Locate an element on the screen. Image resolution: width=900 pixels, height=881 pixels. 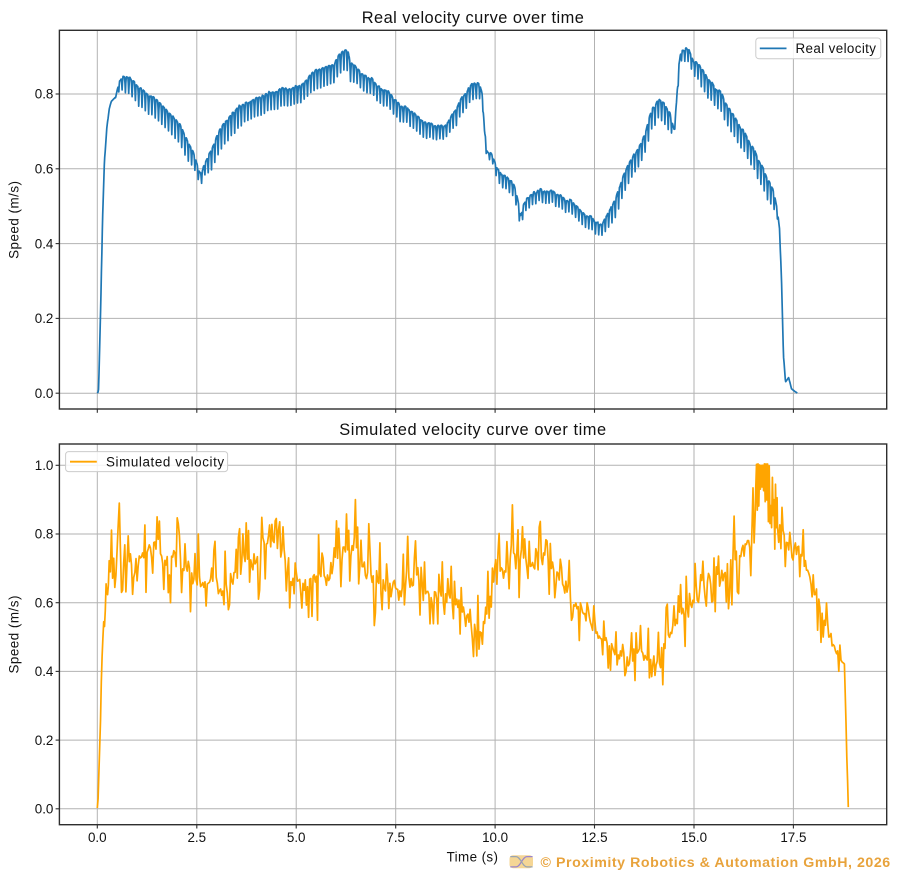
svg-text: Time (s) is located at coordinates (473, 857).